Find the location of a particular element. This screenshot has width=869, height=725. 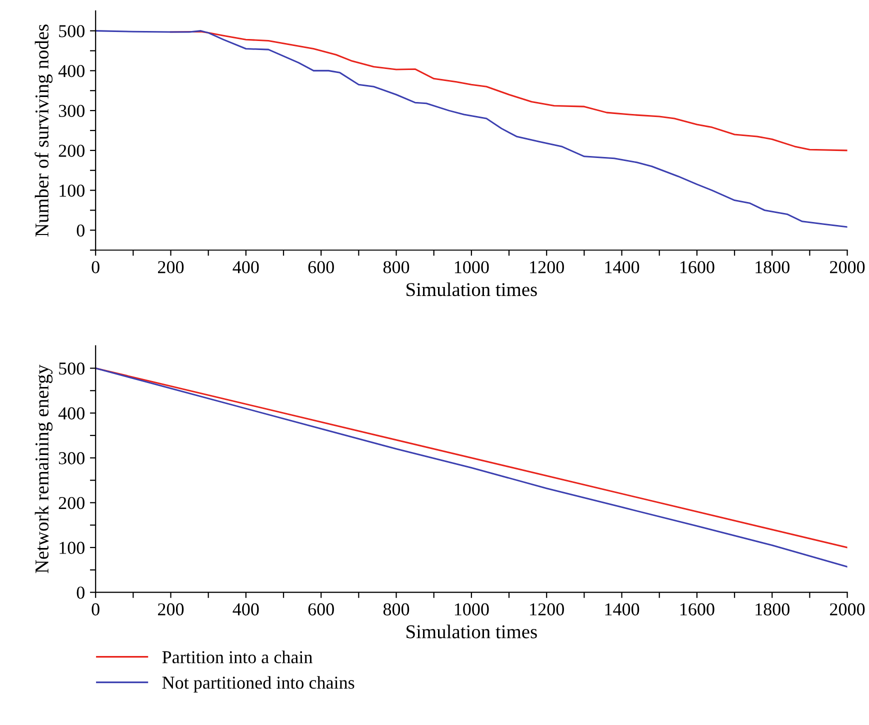

legend-label: Not partitioned into chains is located at coordinates (258, 684).